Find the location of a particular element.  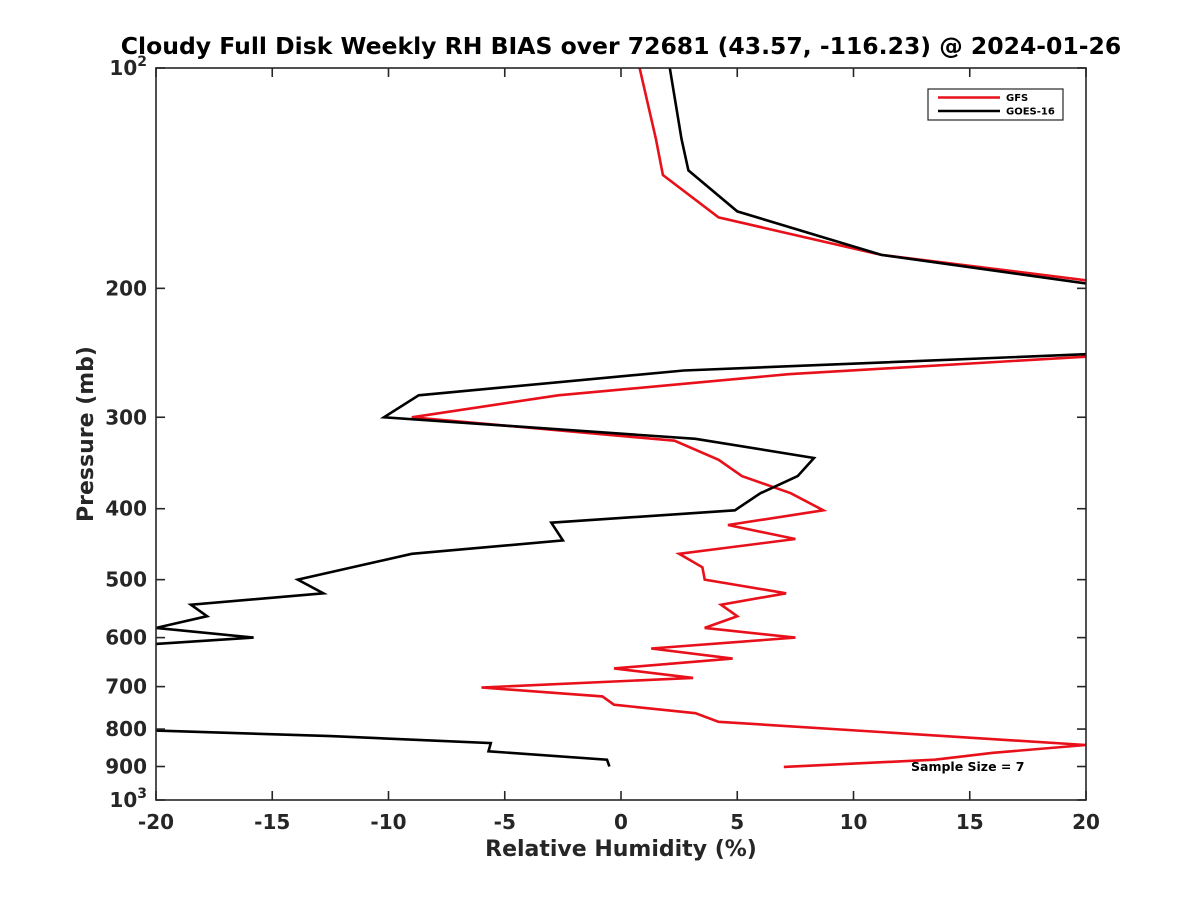

legend-box is located at coordinates (995, 104).